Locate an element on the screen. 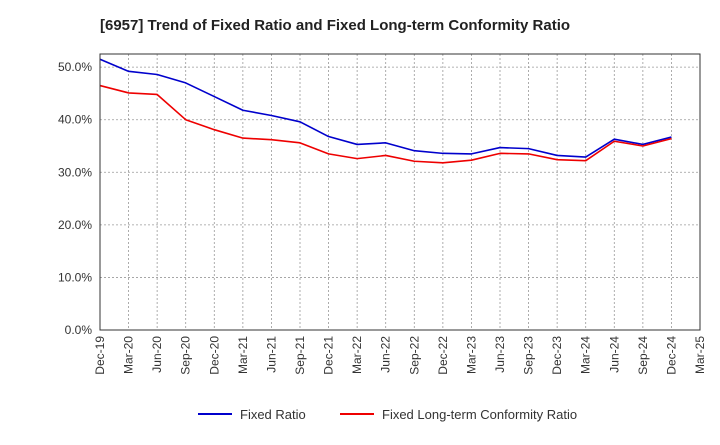 Image resolution: width=720 pixels, height=445 pixels. y-tick-label: 20.0% is located at coordinates (75, 225).